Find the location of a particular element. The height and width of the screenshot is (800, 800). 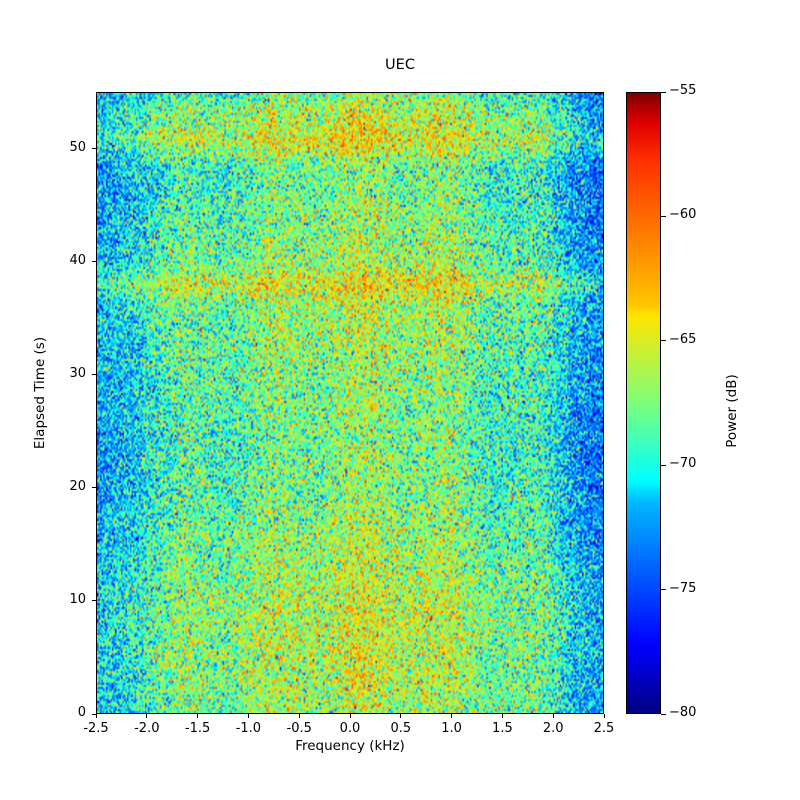

title-line-station: UEC is located at coordinates (400, 65).